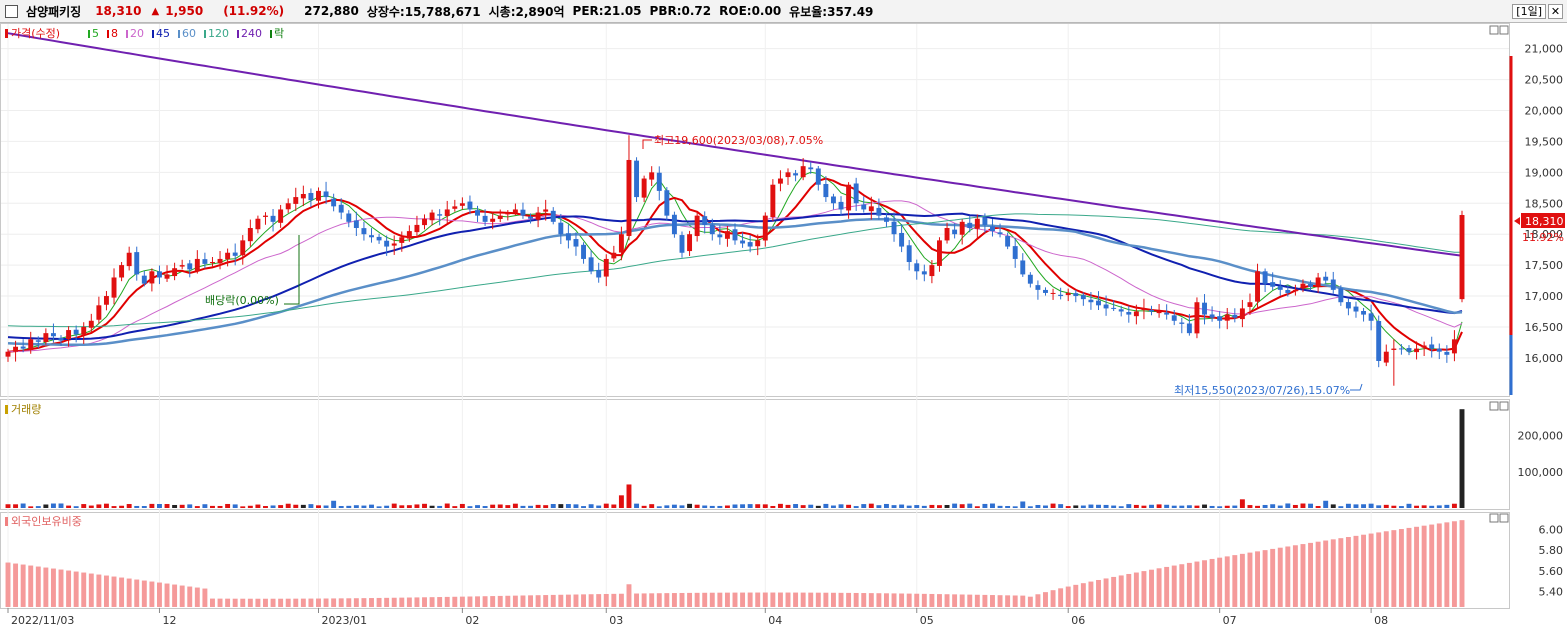 Image resolution: width=1567 pixels, height=630 pixels. Describe the element at coordinates (155, 11) in the screenshot. I see `up-arrow-icon: ▲` at that location.